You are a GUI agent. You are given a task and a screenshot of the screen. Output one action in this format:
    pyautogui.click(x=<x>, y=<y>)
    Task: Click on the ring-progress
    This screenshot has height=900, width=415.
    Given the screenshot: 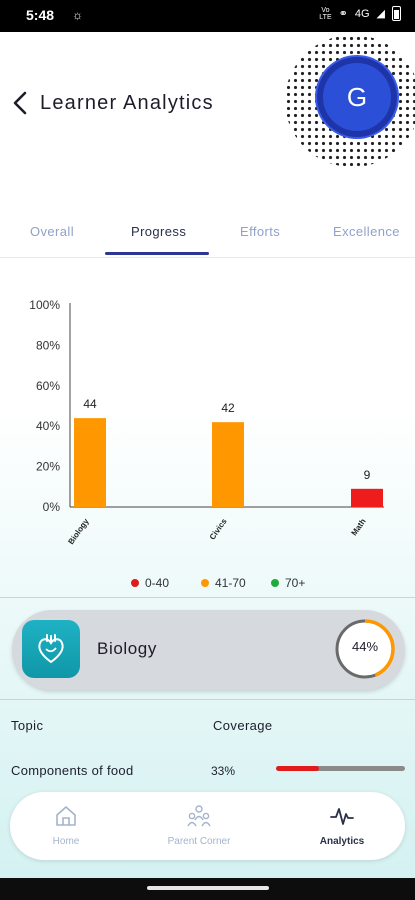 What is the action you would take?
    pyautogui.click(x=365, y=649)
    